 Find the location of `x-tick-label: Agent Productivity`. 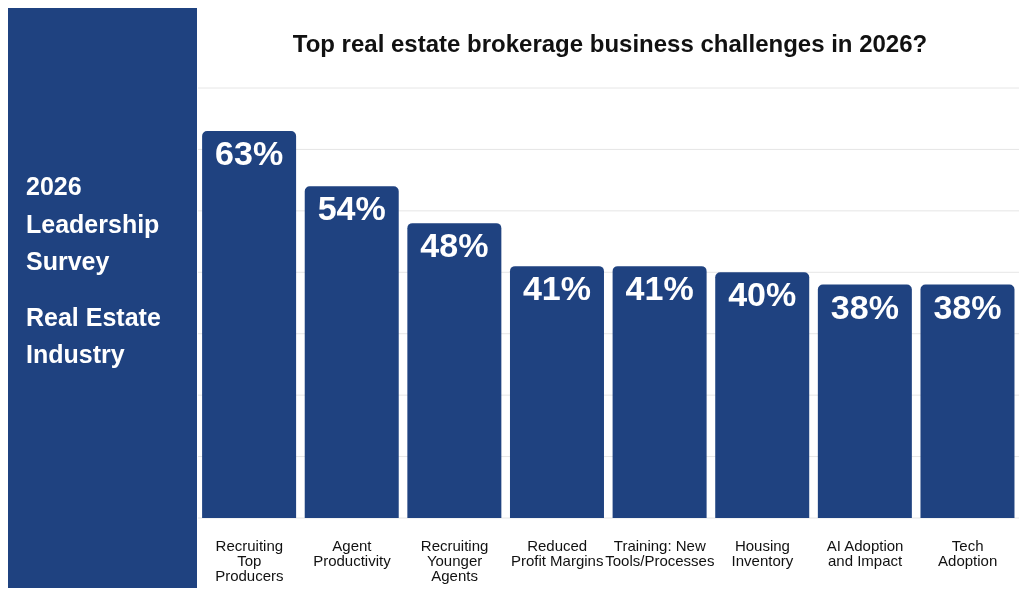

x-tick-label: Agent Productivity is located at coordinates (352, 552).